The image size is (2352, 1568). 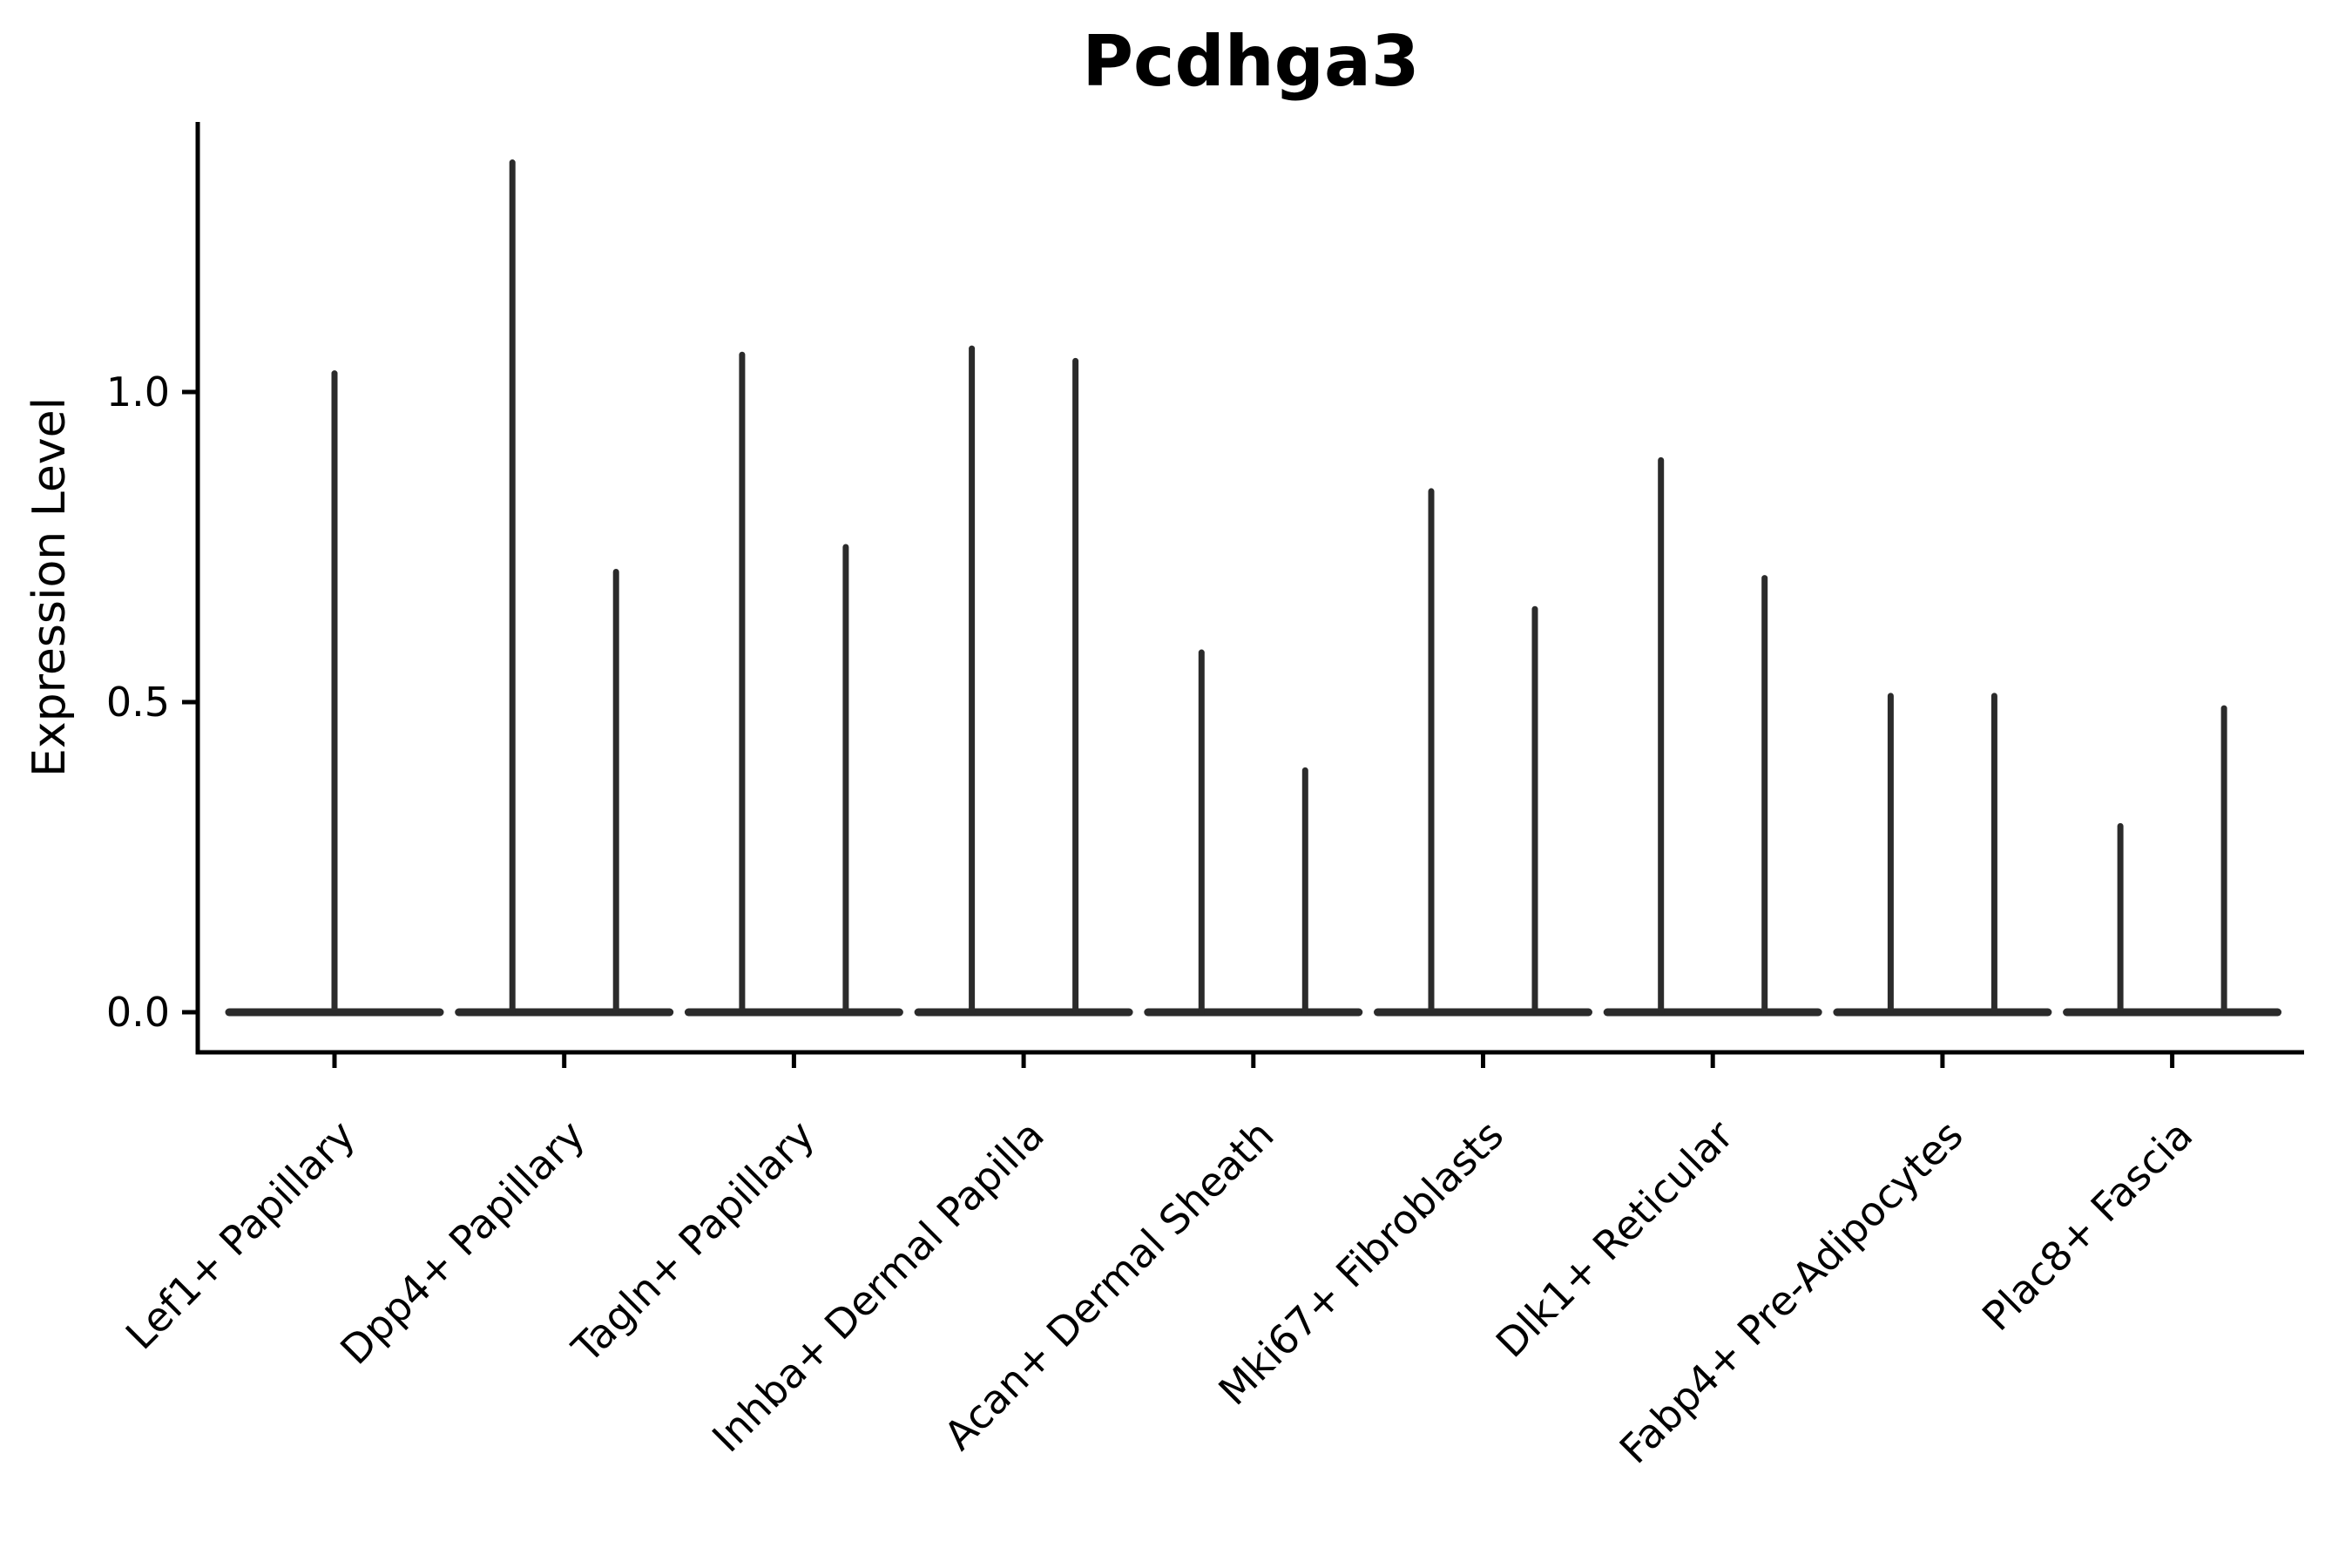 What do you see at coordinates (462, 1243) in the screenshot?
I see `x-tick-label: Dpp4+ Papillary` at bounding box center [462, 1243].